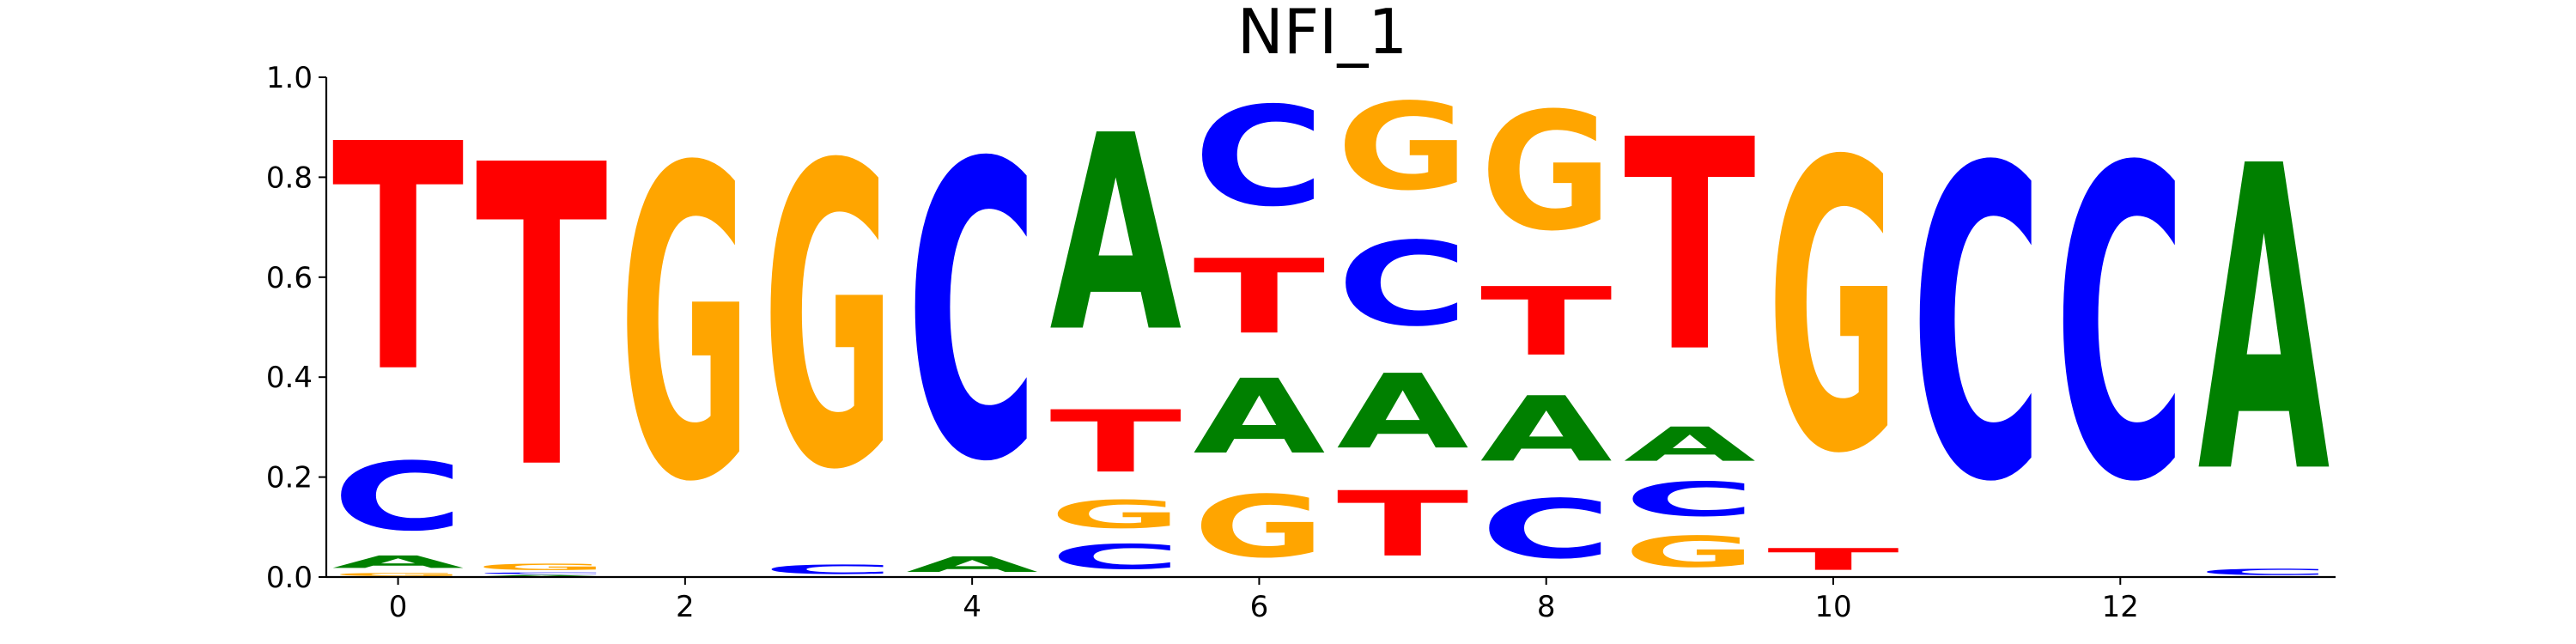  Describe the element at coordinates (1259, 607) in the screenshot. I see `x-tick-label: 6` at that location.